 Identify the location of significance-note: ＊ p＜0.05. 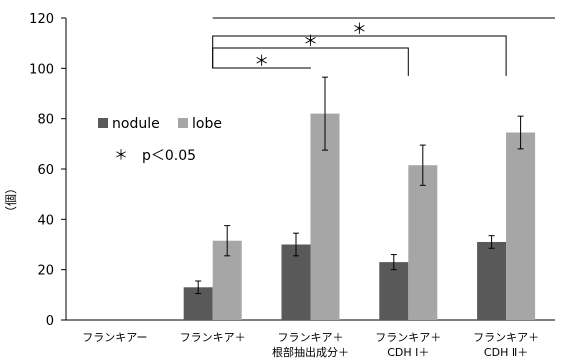
(155, 156).